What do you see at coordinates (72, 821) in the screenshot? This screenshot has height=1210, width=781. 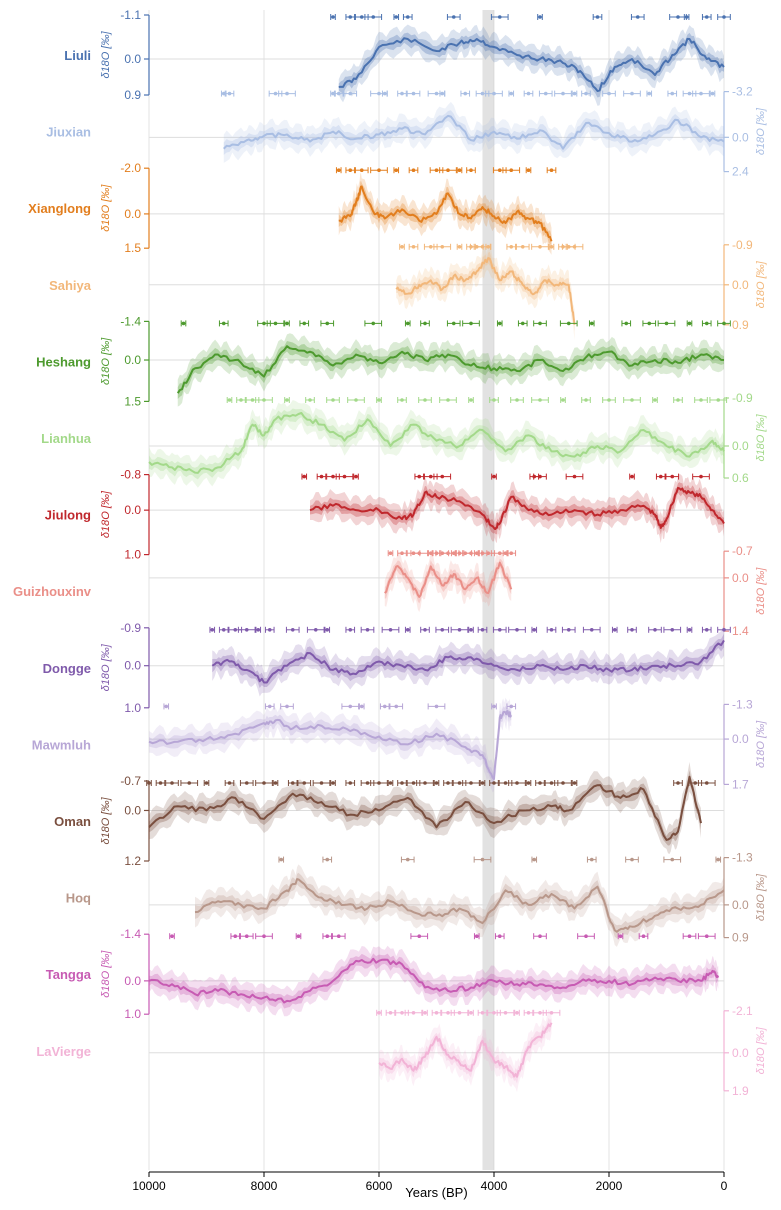 I see `site-label: Oman` at bounding box center [72, 821].